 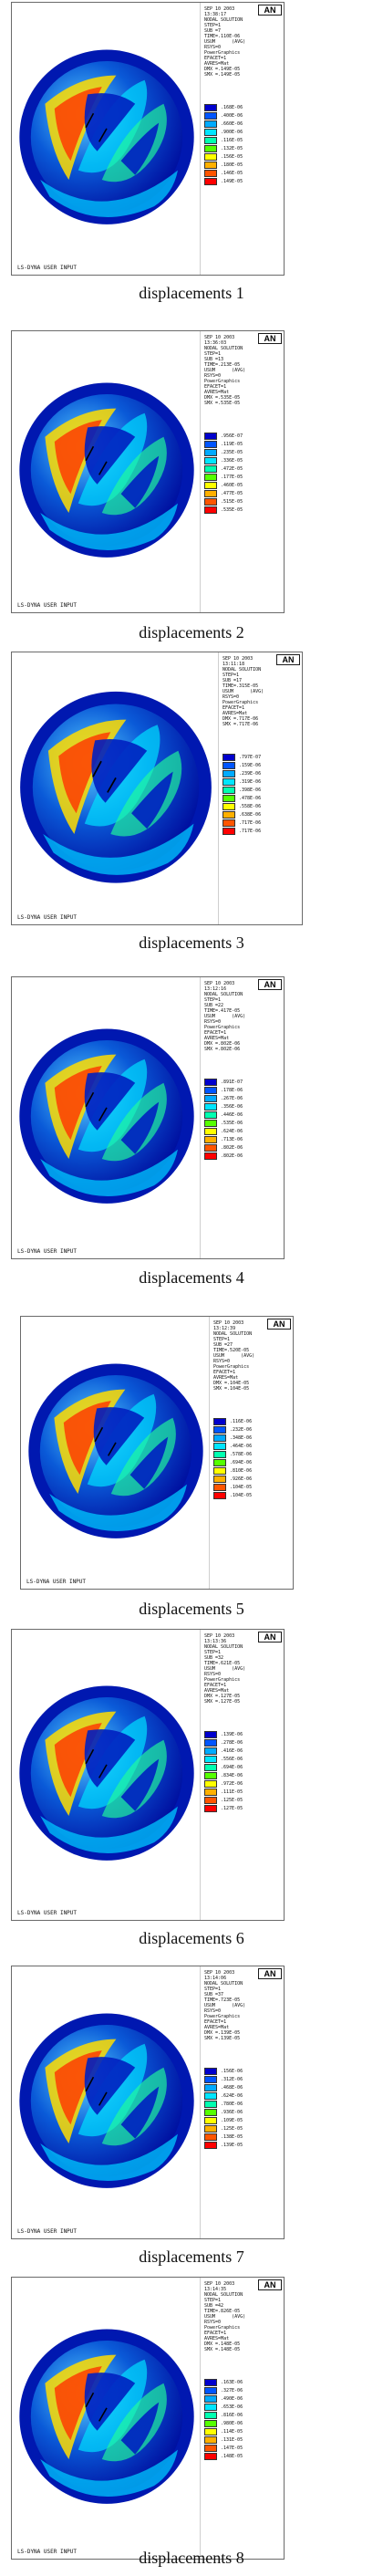 What do you see at coordinates (242, 2137) in the screenshot?
I see `legend-row: .138E-05` at bounding box center [242, 2137].